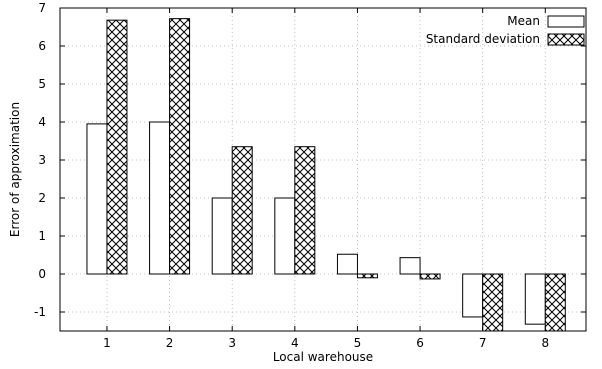 This screenshot has width=602, height=369. Describe the element at coordinates (566, 21) in the screenshot. I see `legend-swatch-mean` at that location.